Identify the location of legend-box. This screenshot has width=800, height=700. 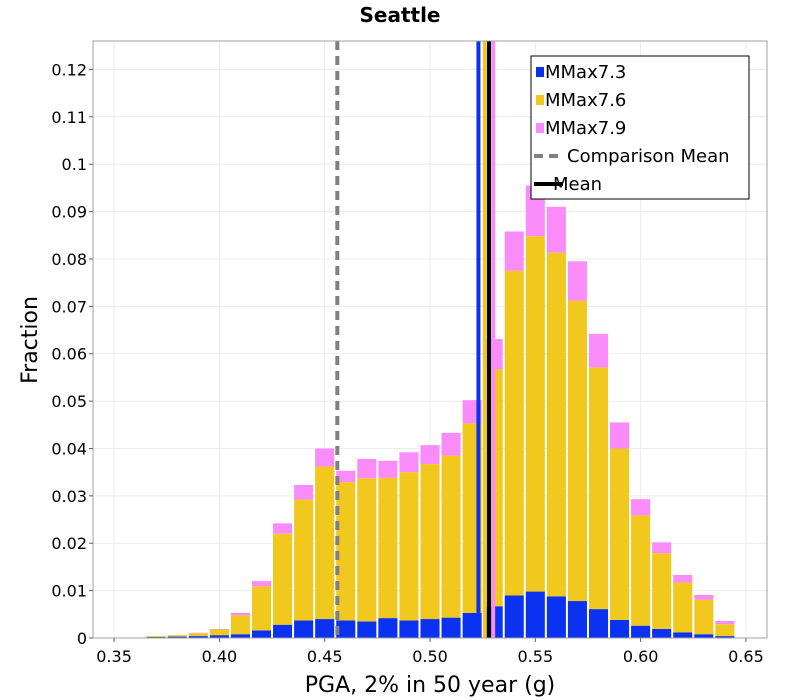
(640, 127).